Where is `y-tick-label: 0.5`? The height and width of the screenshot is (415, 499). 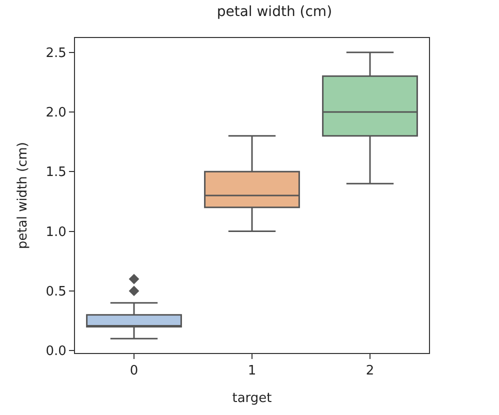
y-tick-label: 0.5 is located at coordinates (56, 292).